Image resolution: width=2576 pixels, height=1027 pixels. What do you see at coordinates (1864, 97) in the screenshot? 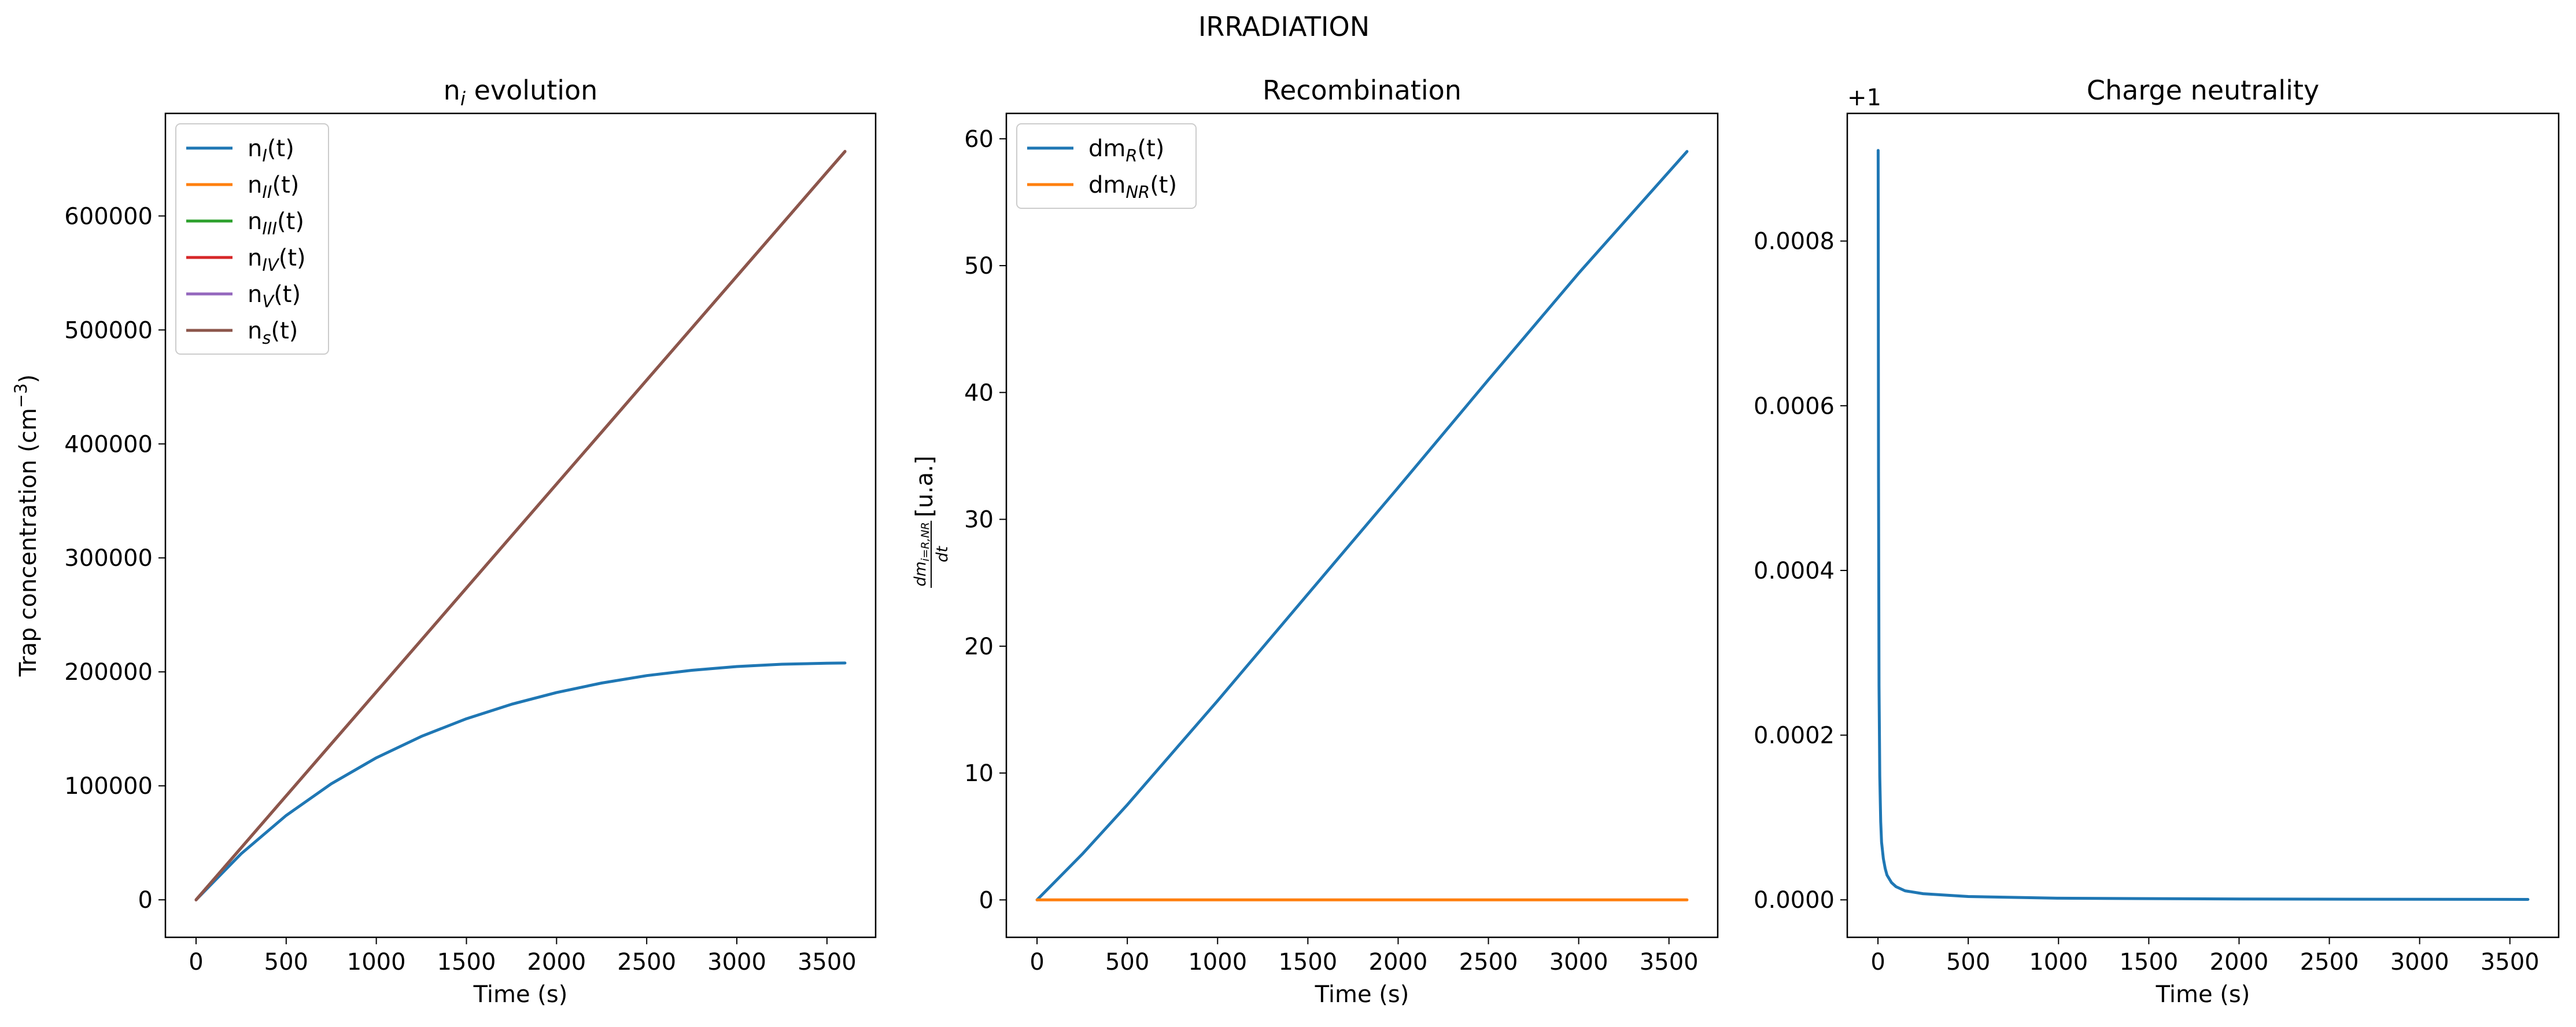
I see `y-offset-text: +1` at bounding box center [1864, 97].